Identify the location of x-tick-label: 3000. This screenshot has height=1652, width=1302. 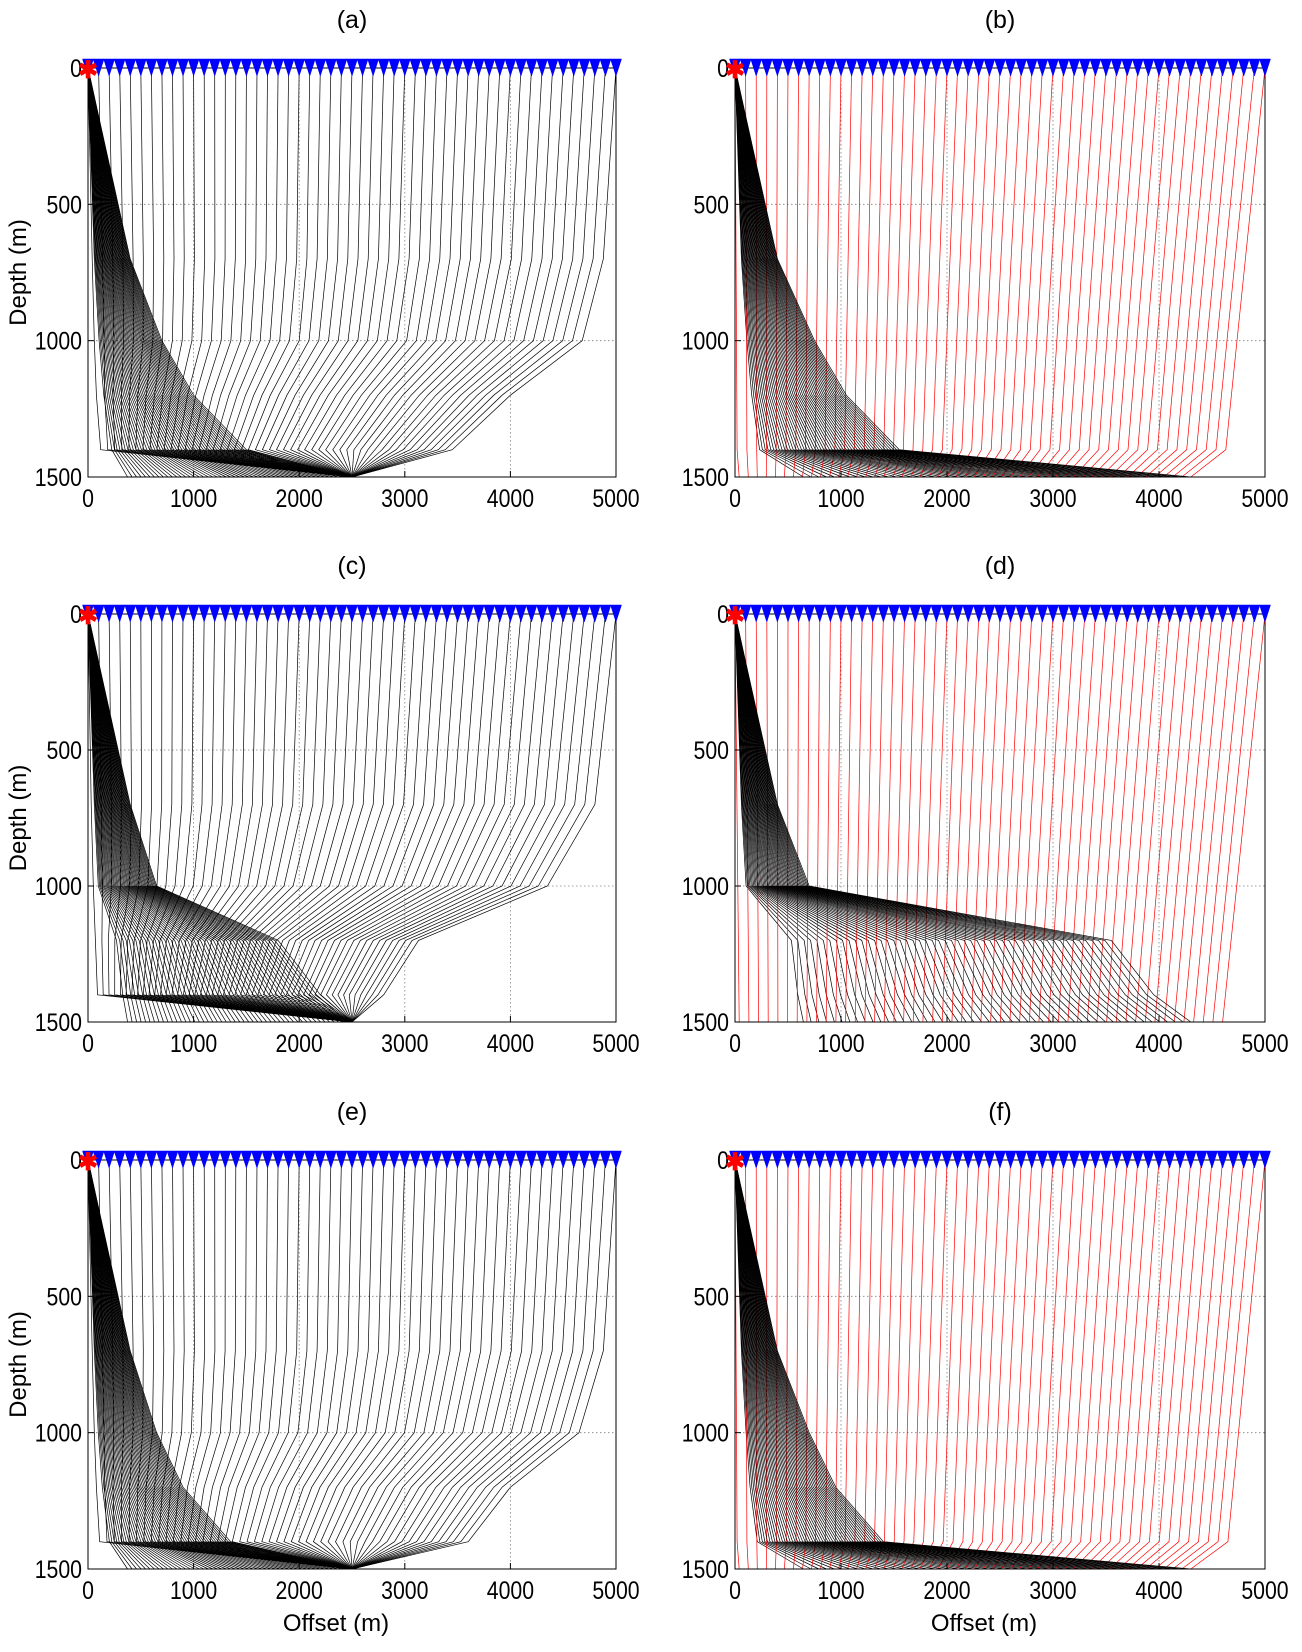
(1052, 1590).